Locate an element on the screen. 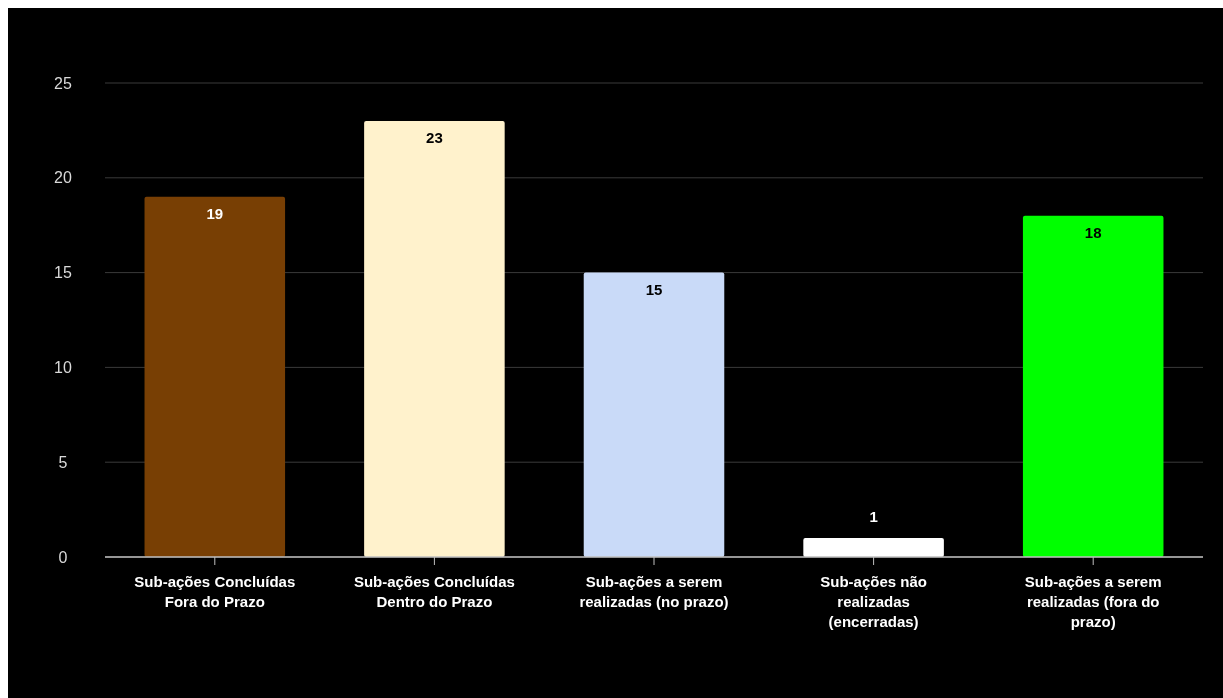  y-tick-label: 5 is located at coordinates (63, 462).